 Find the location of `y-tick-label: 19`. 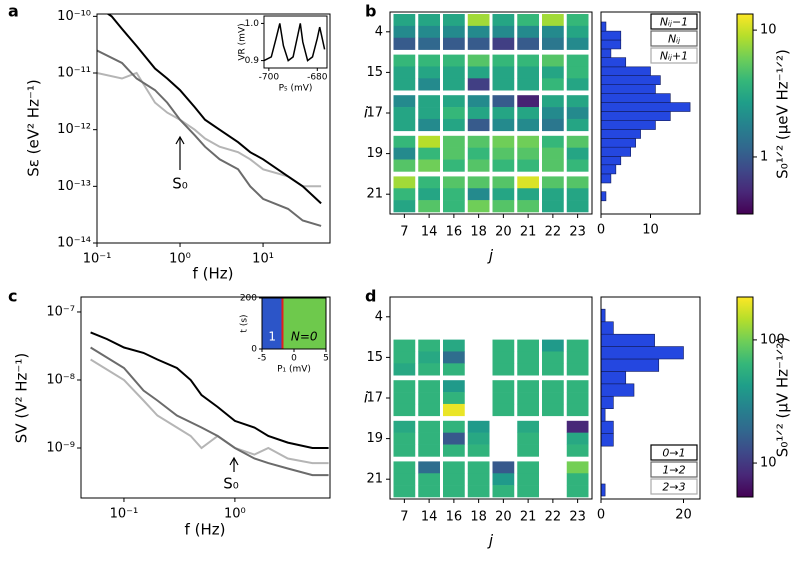

y-tick-label: 19 is located at coordinates (374, 438).